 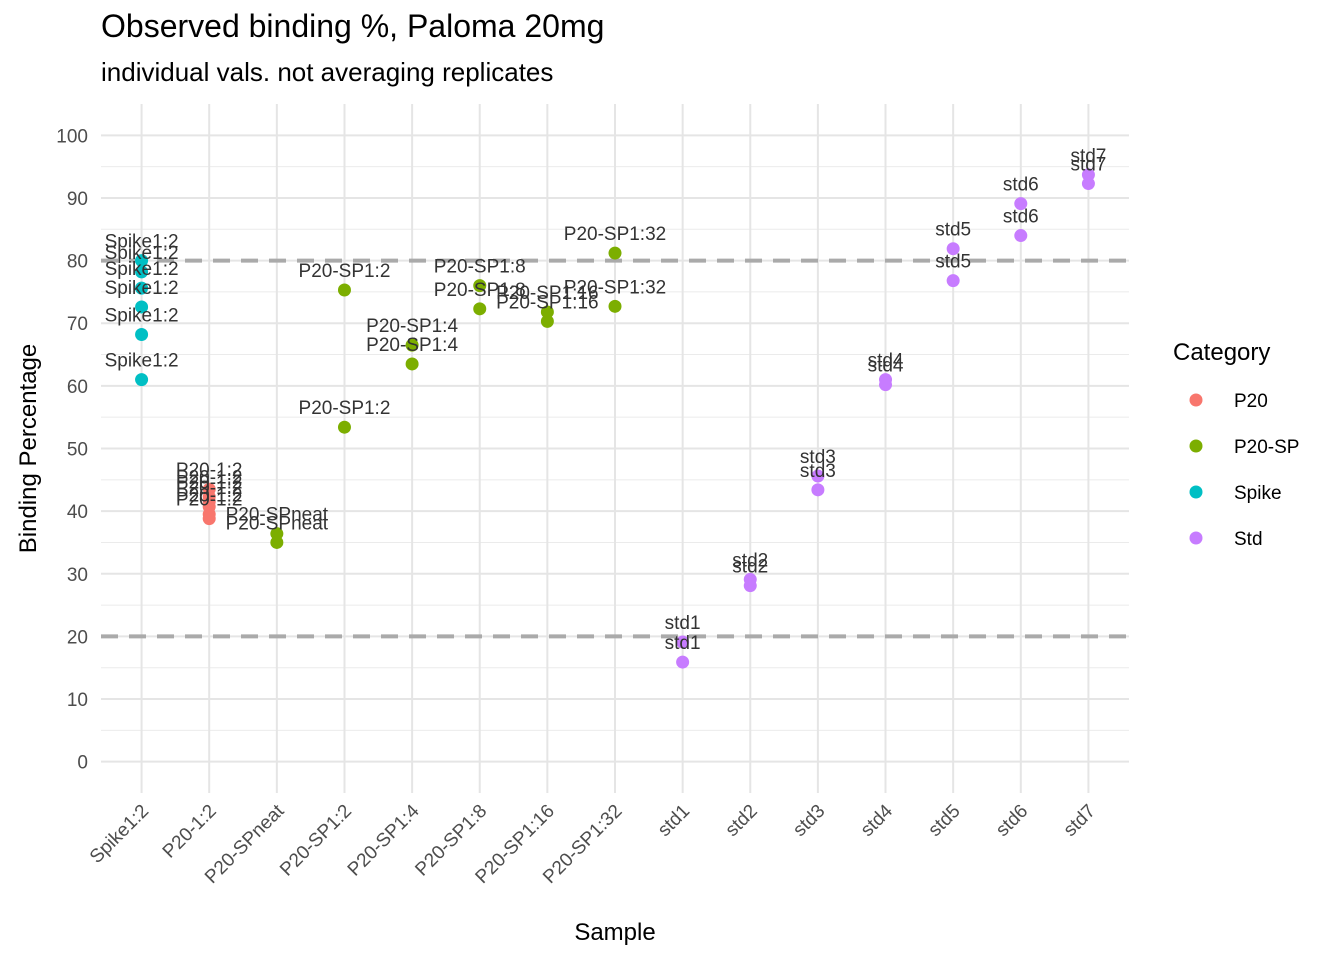 I want to click on legend-key-spike, so click(x=1196, y=492).